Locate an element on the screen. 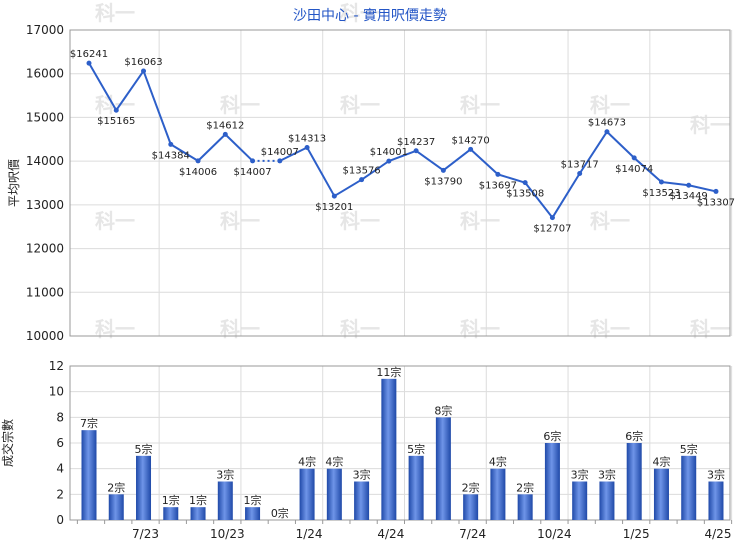 Image resolution: width=740 pixels, height=550 pixels. volume-data-label: 7宗 is located at coordinates (89, 423).